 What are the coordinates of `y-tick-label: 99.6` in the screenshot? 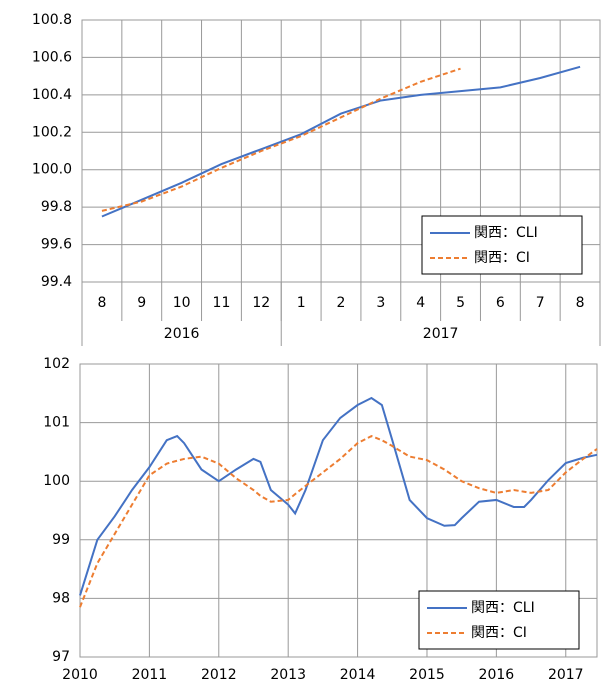 It's located at (56, 245).